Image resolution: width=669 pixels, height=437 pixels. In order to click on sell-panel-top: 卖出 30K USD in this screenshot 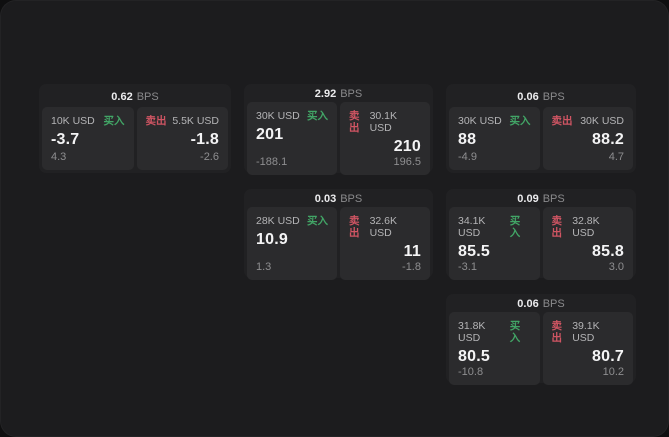, I will do `click(588, 121)`.